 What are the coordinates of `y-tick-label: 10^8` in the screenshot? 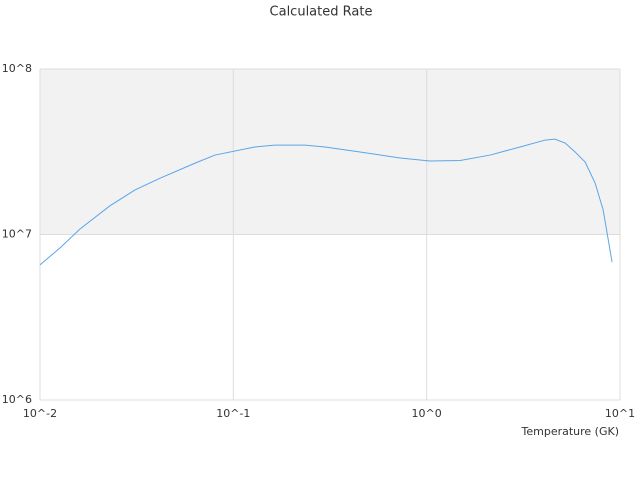 It's located at (17, 68).